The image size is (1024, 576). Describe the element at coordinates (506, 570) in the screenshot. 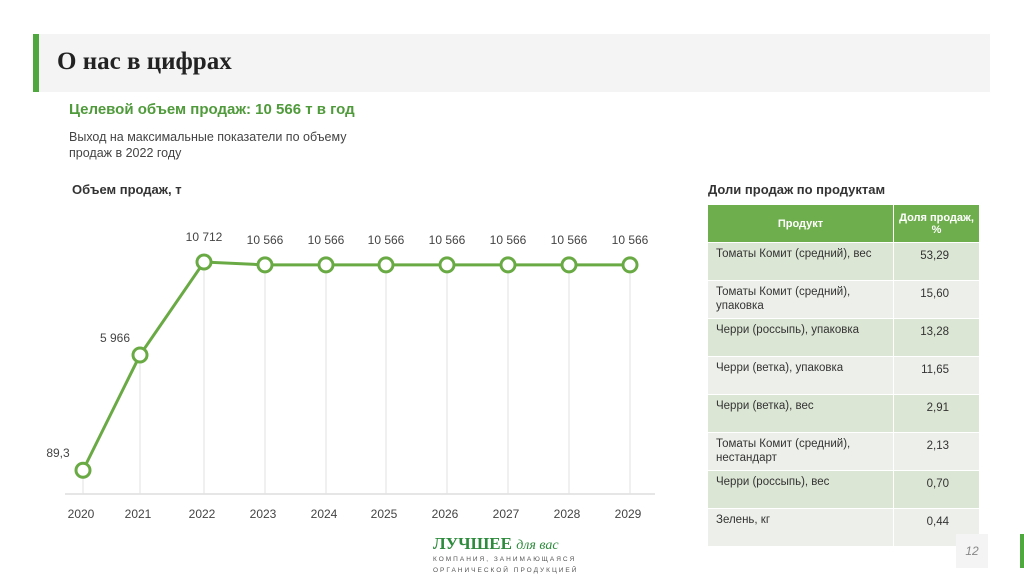

I see `logo-tagline-2: ОРГАНИЧЕСКОЙ ПРОДУКЦИЕЙ` at that location.